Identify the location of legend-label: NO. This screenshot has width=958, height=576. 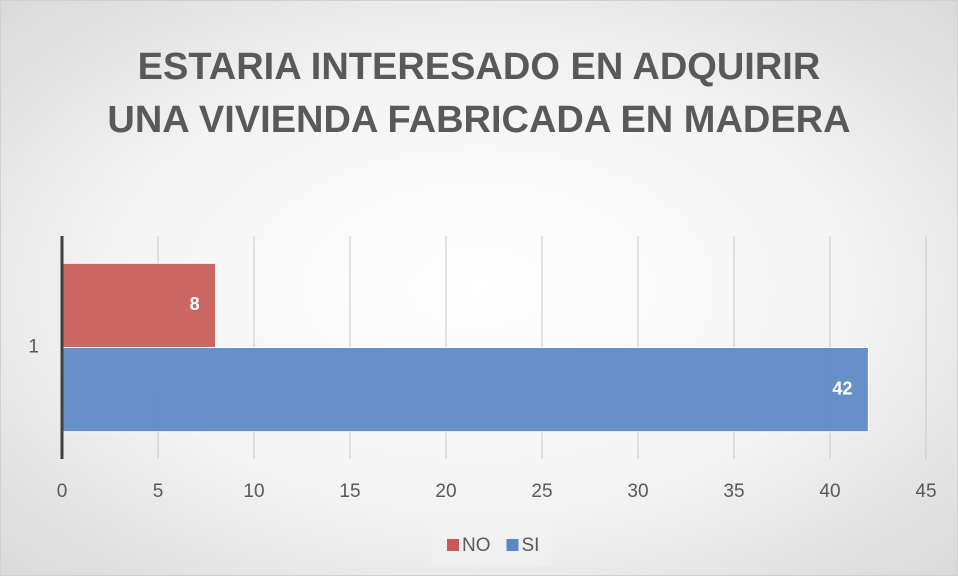
(476, 545).